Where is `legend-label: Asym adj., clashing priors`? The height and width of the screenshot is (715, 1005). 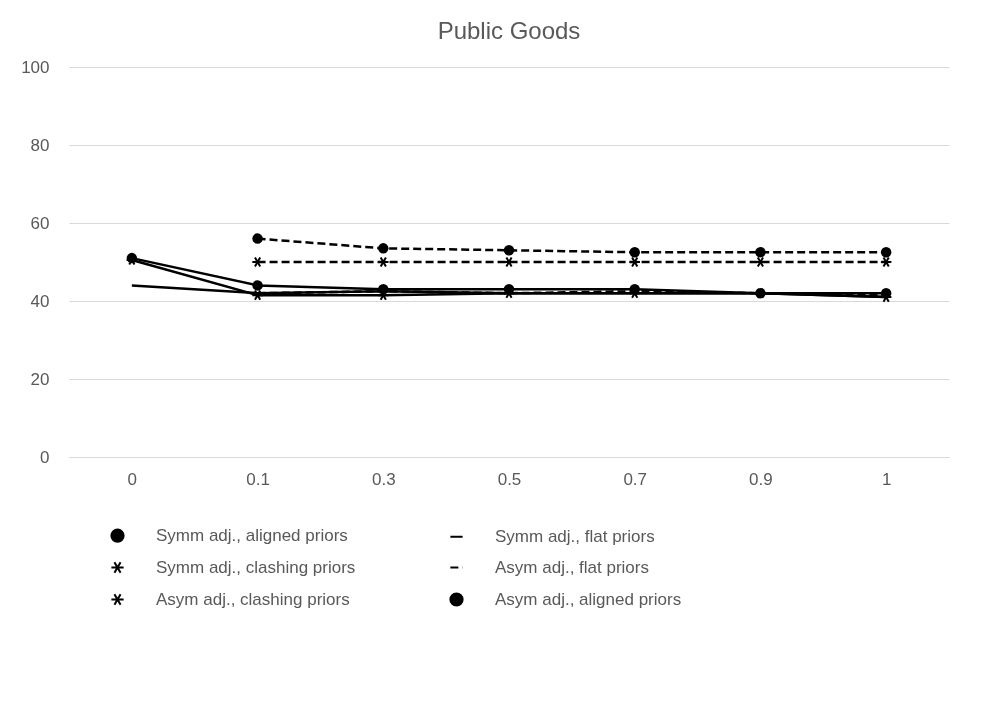
legend-label: Asym adj., clashing priors is located at coordinates (253, 599).